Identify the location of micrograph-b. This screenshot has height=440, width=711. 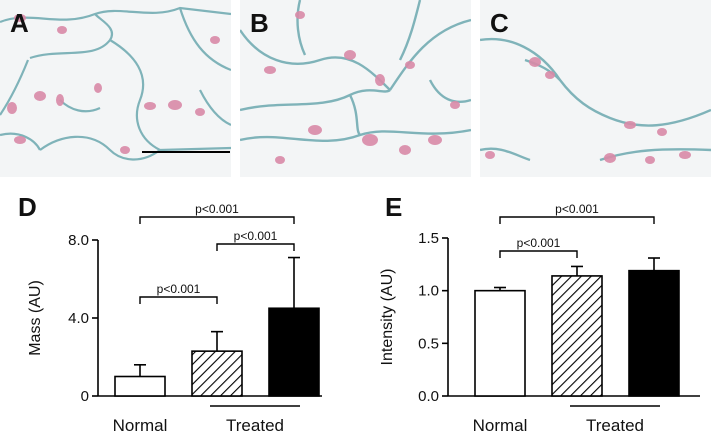
(355, 88).